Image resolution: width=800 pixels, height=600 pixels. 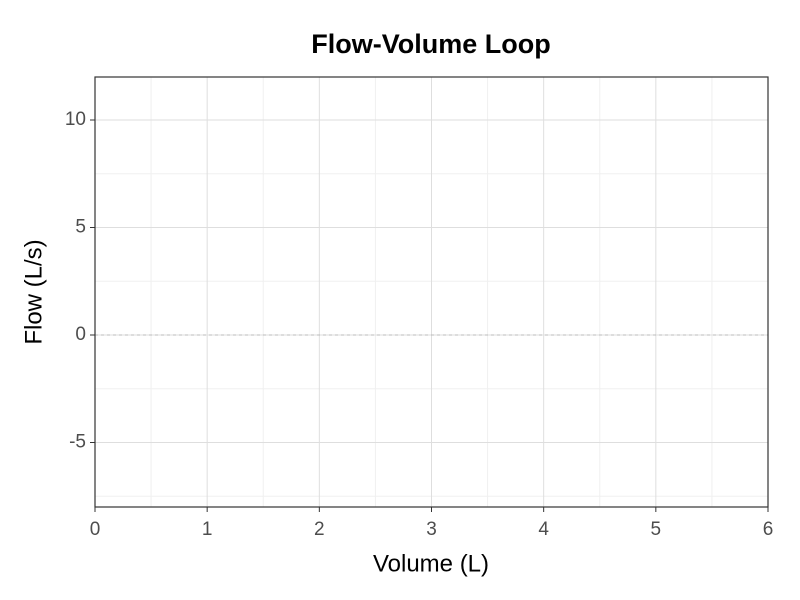 What do you see at coordinates (319, 529) in the screenshot?
I see `x-tick-label: 2` at bounding box center [319, 529].